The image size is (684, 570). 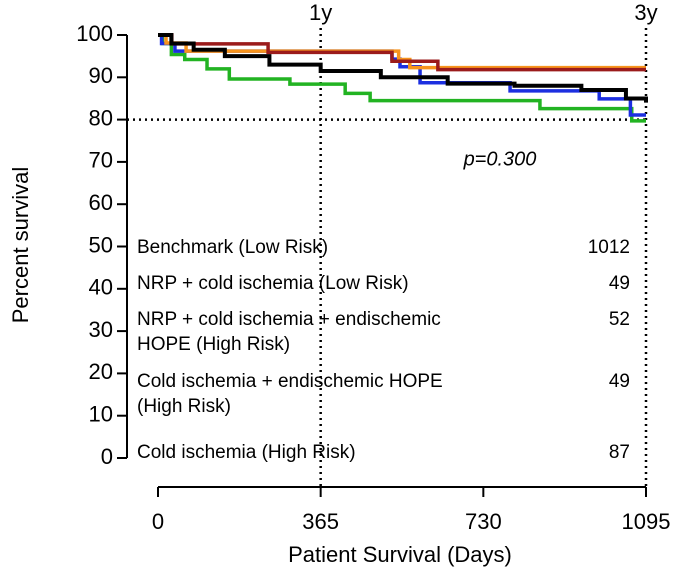 What do you see at coordinates (233, 247) in the screenshot?
I see `legend-label: Benchmark (Low Risk)` at bounding box center [233, 247].